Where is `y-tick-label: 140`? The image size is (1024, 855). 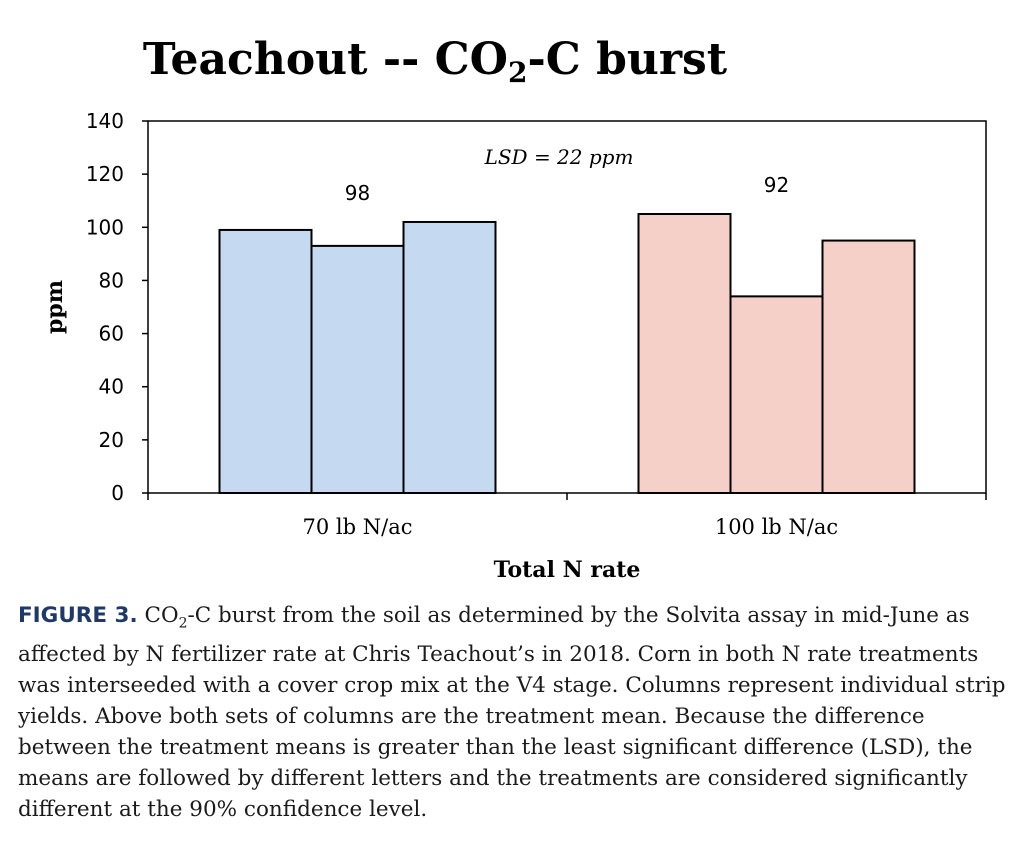
y-tick-label: 140 is located at coordinates (105, 121).